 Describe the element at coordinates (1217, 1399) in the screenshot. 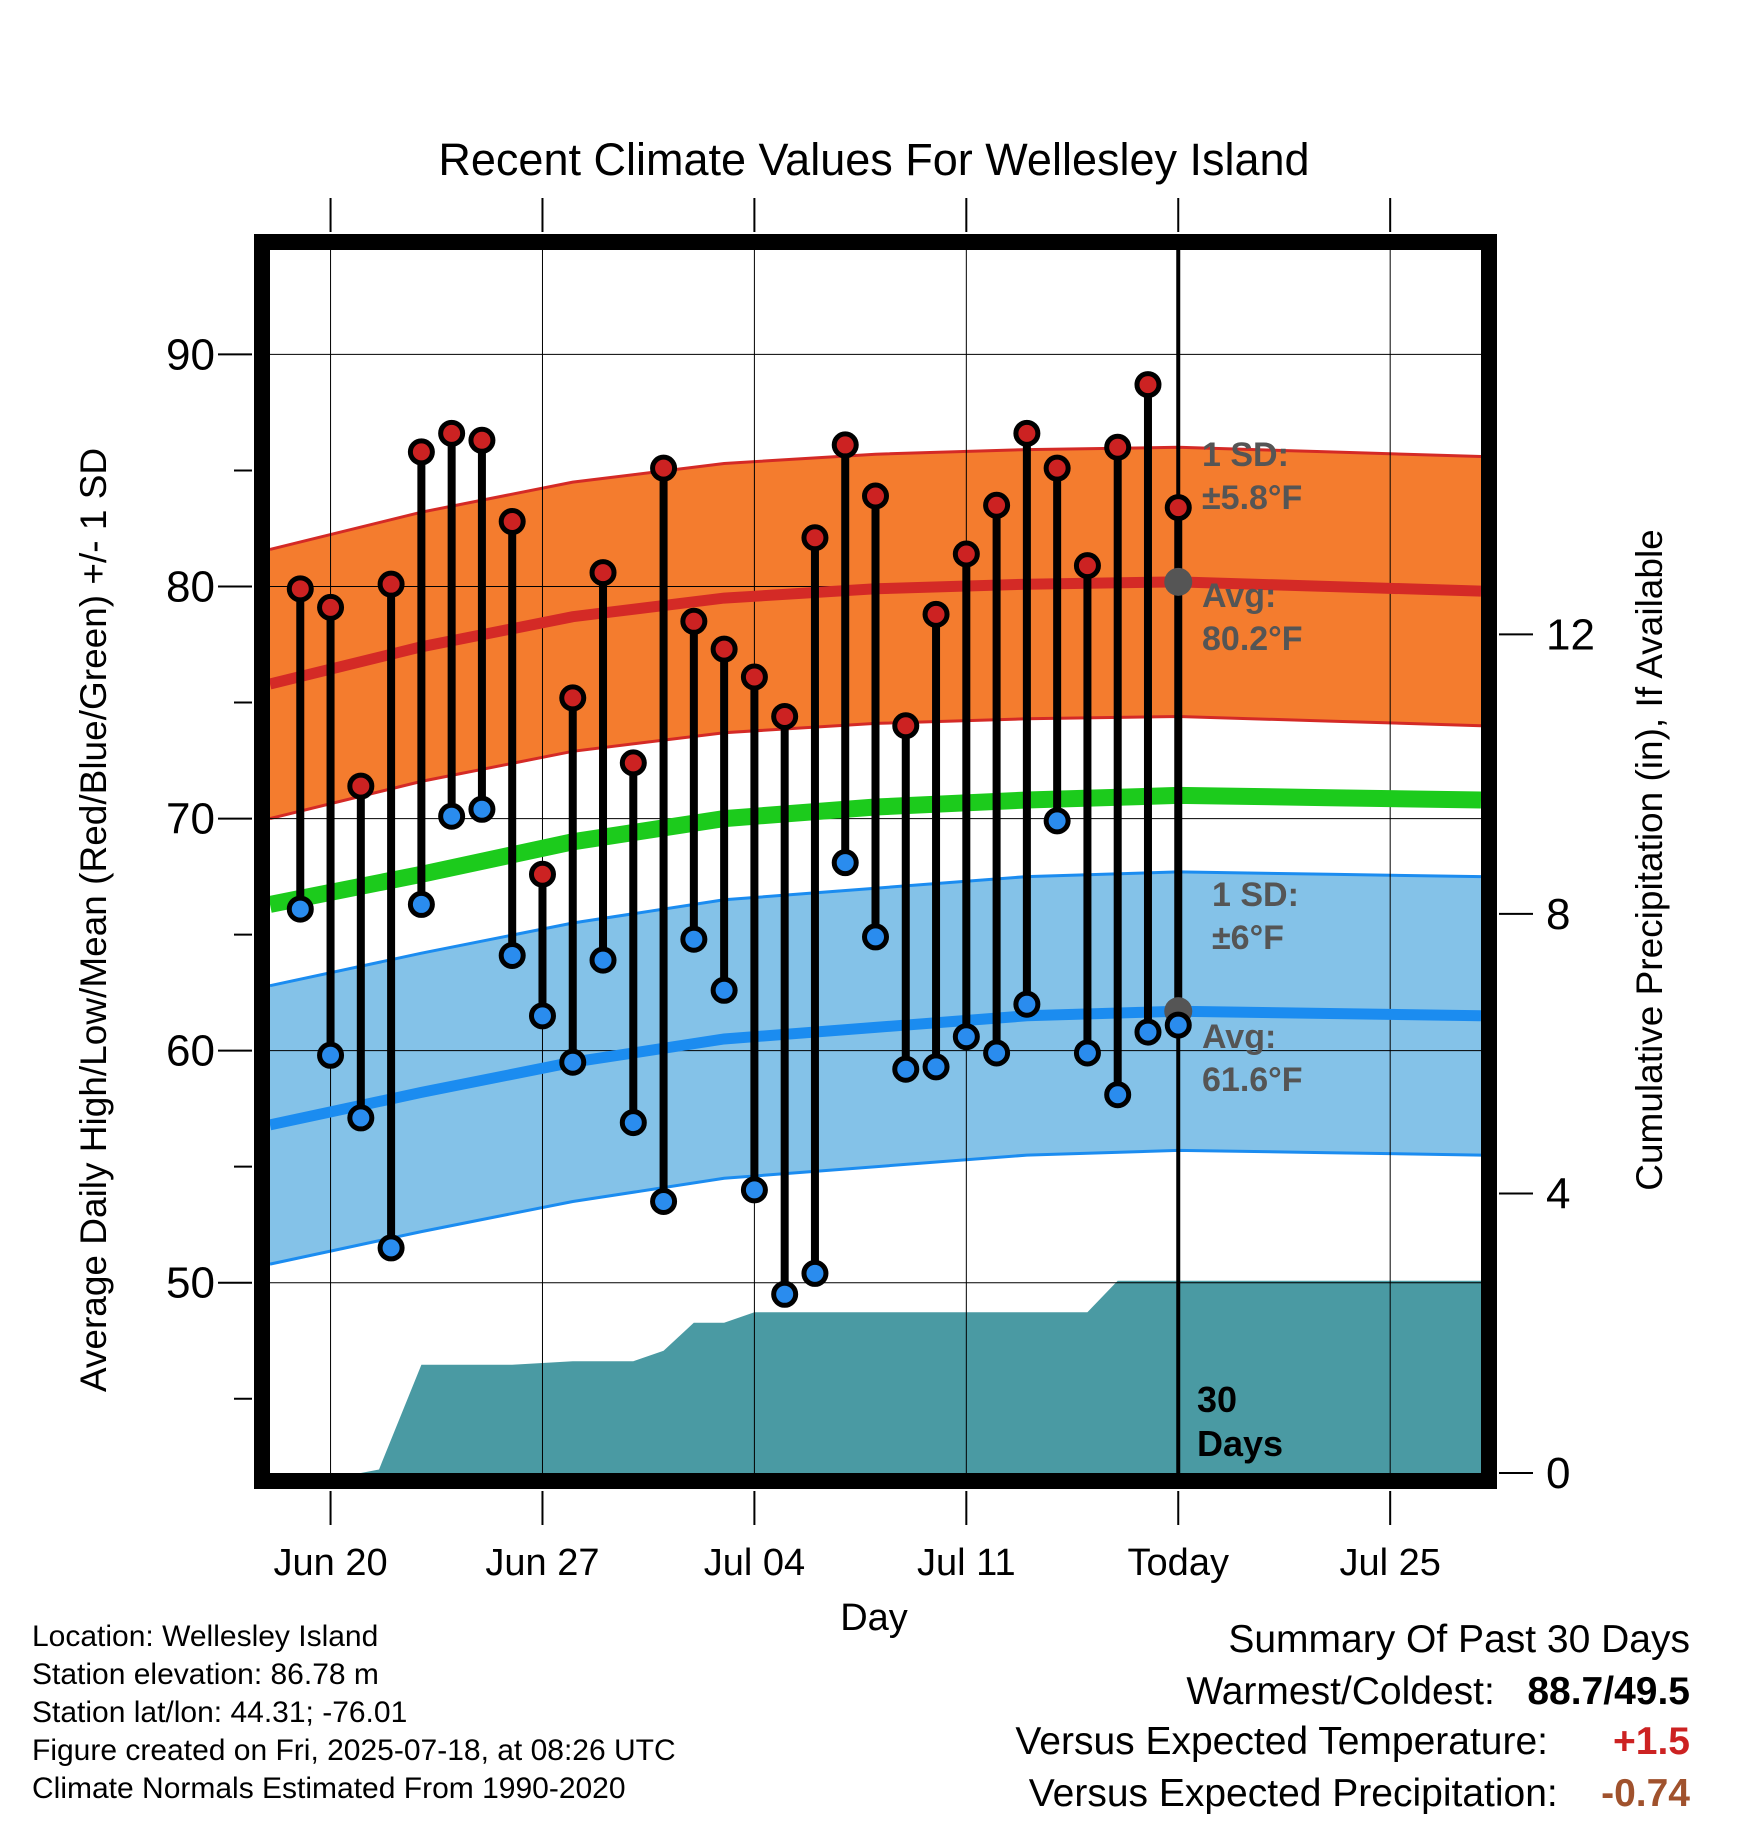

I see `days-count-label: 30` at that location.